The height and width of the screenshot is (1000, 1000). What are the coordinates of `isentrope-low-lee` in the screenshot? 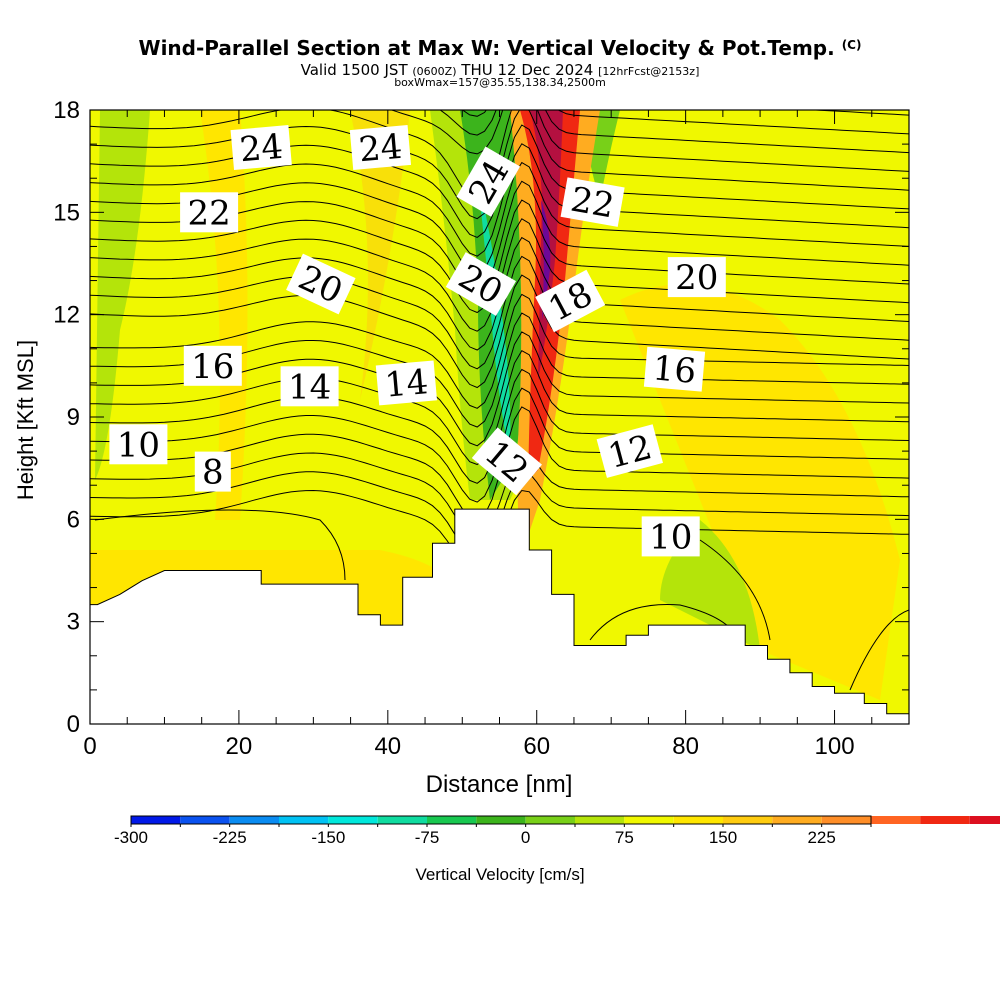 It's located at (735, 590).